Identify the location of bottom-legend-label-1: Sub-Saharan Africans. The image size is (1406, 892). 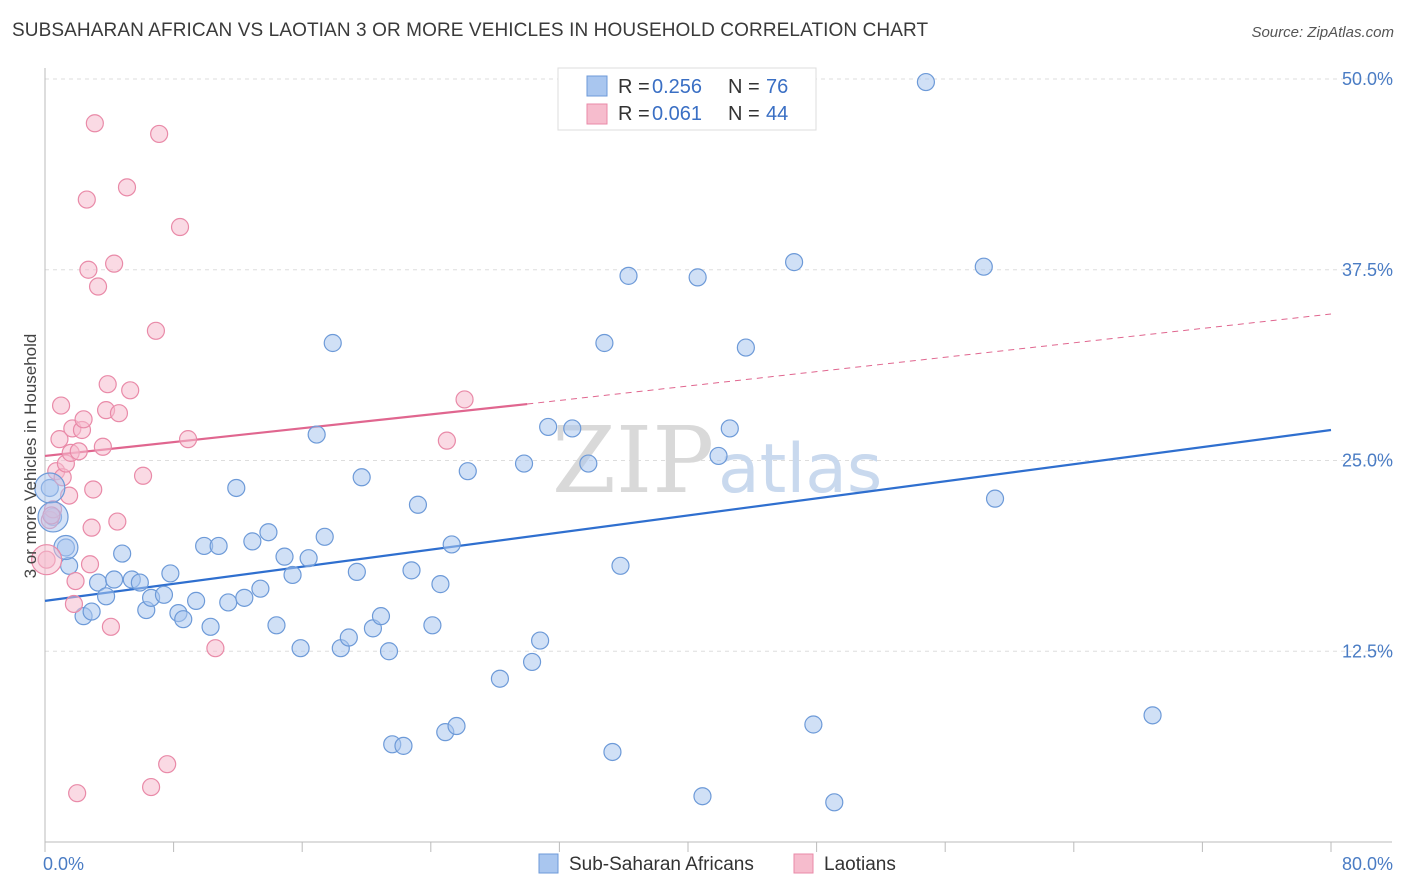
(661, 864).